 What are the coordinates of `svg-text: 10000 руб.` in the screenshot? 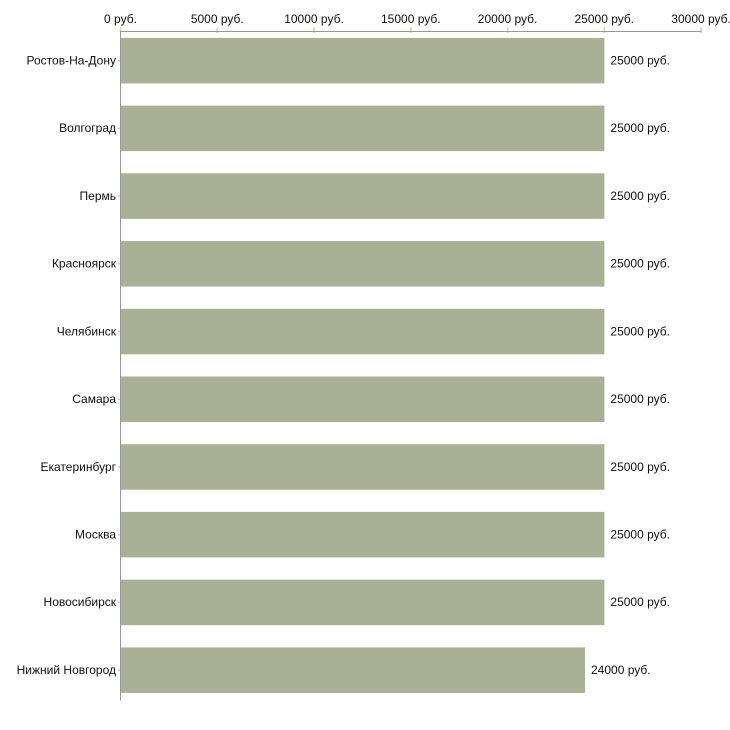 It's located at (314, 19).